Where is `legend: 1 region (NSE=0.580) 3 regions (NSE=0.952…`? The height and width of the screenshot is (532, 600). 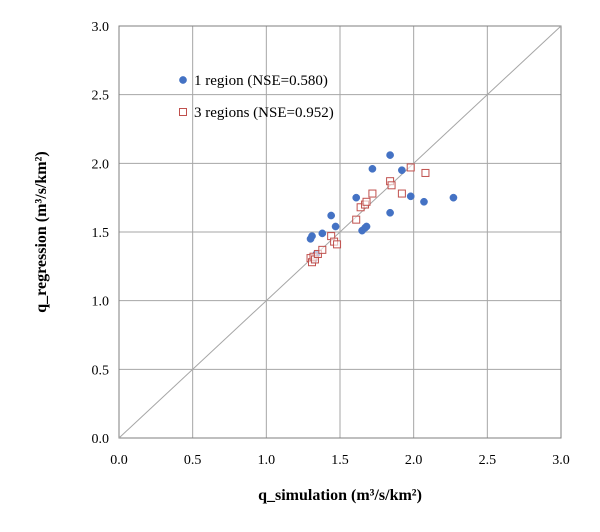 legend: 1 region (NSE=0.580) 3 regions (NSE=0.952… is located at coordinates (256, 97).